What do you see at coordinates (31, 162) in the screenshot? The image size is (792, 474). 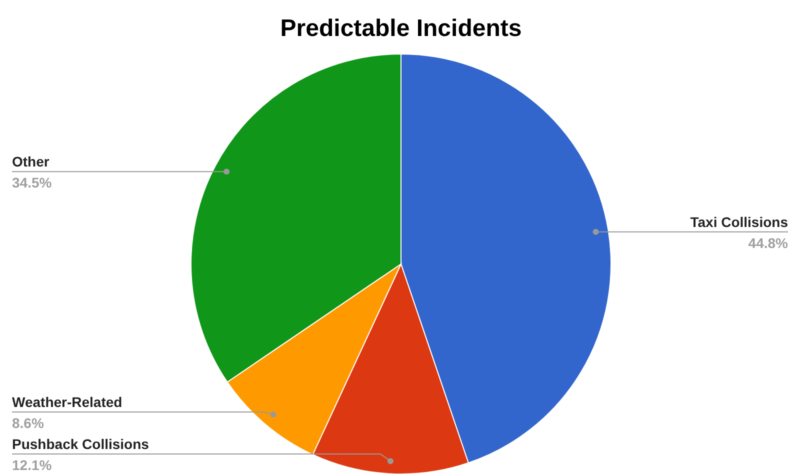 I see `slice-label: Other` at bounding box center [31, 162].